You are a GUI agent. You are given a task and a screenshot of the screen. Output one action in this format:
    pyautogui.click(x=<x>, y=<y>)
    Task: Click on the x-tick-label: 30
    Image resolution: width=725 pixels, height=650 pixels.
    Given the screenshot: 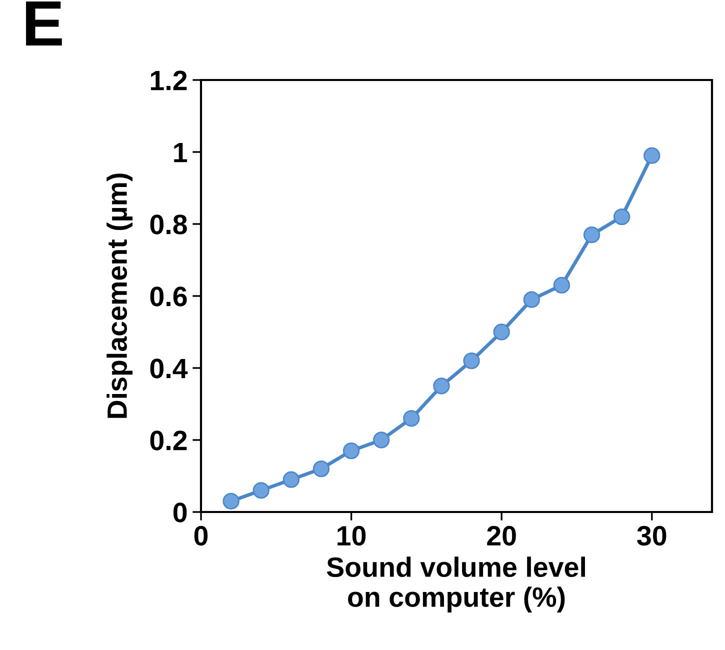 What is the action you would take?
    pyautogui.click(x=651, y=536)
    